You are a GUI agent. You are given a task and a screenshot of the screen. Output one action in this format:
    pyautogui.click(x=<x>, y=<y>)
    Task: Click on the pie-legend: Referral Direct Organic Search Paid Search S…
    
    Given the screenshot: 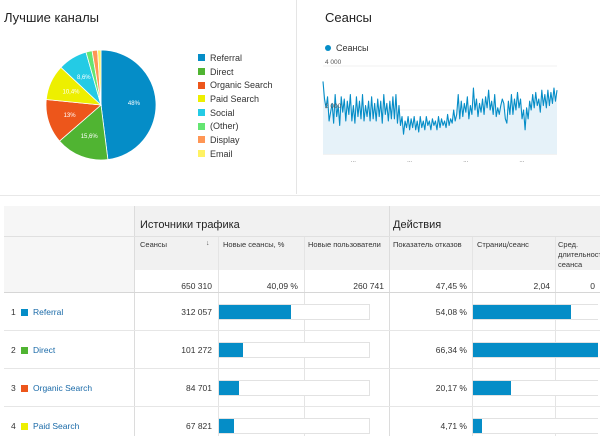 What is the action you would take?
    pyautogui.click(x=235, y=106)
    